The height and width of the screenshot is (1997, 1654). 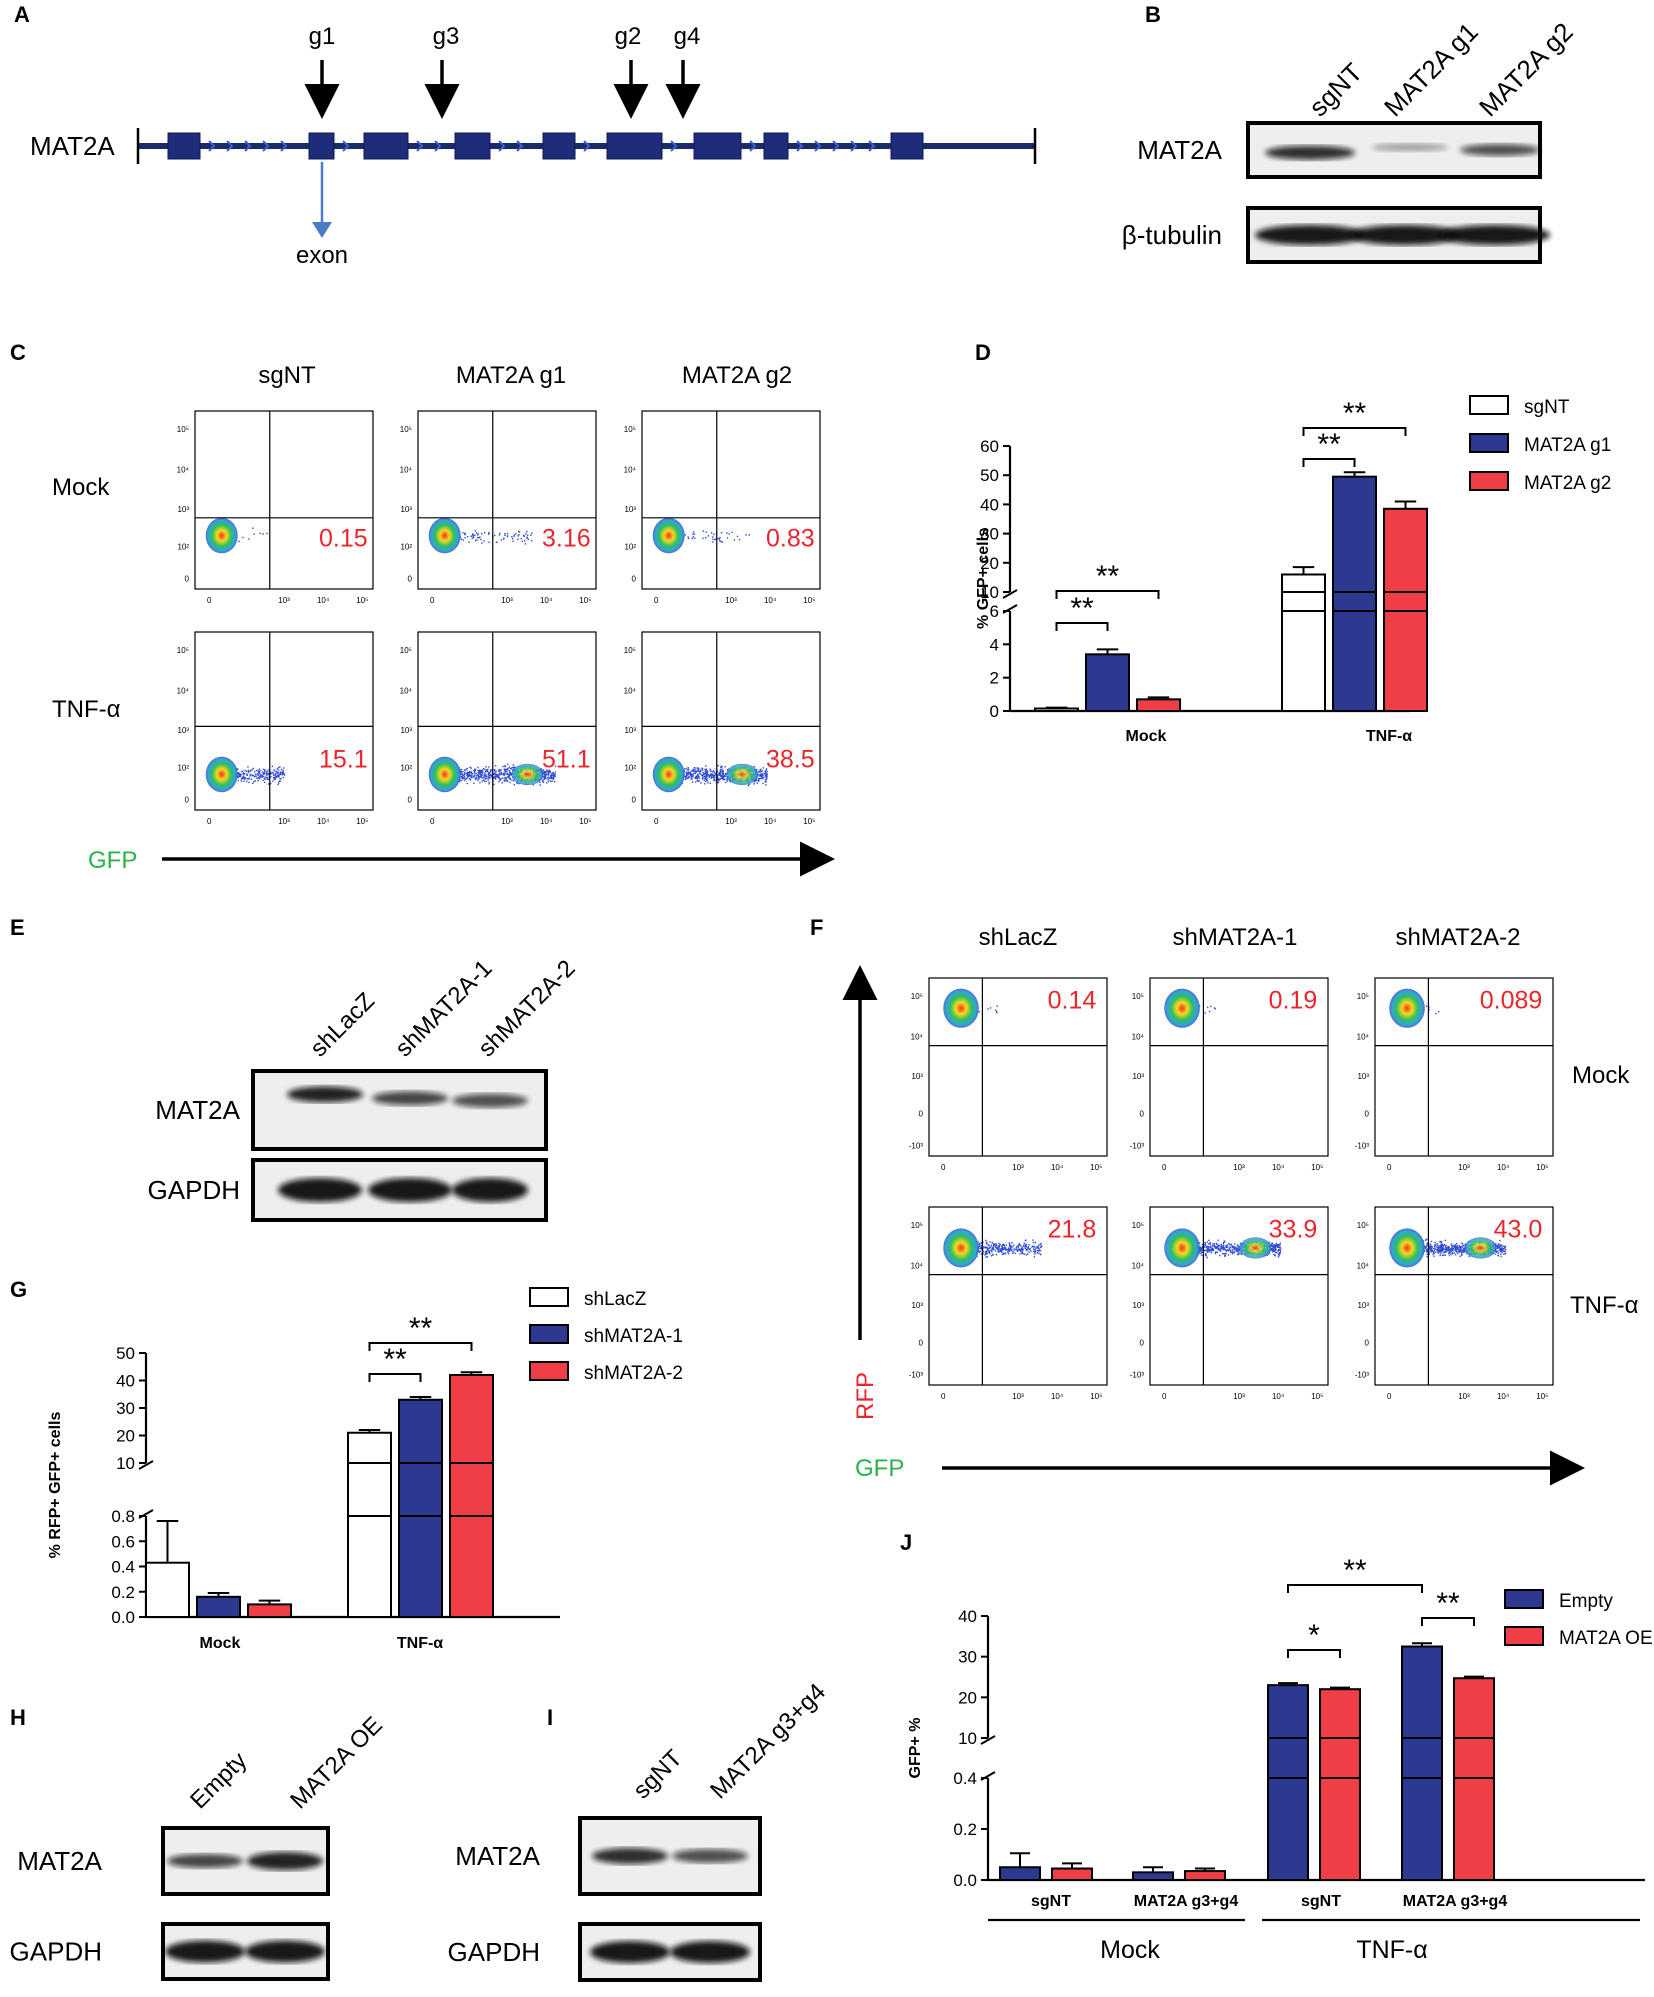 I want to click on blot-lane-label: Empty, so click(x=218, y=1780).